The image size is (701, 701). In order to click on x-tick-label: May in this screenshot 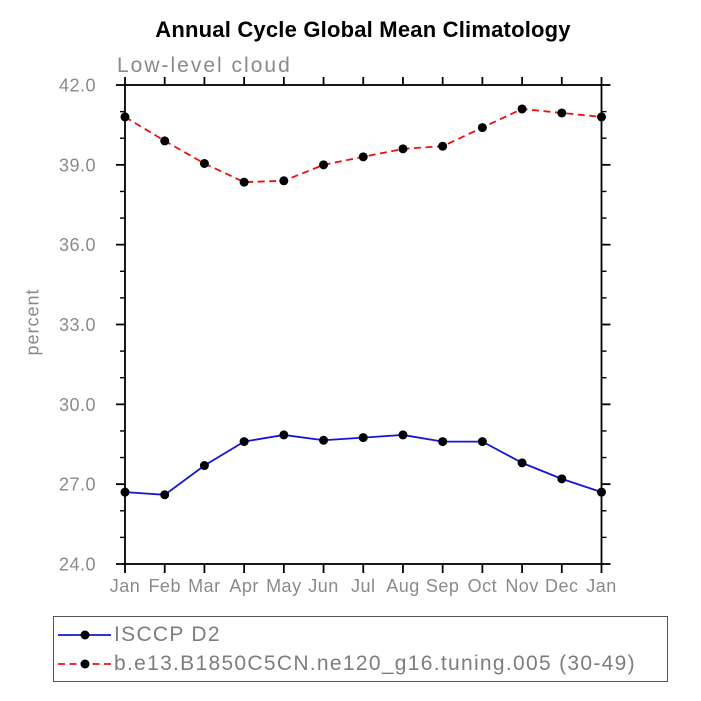, I will do `click(284, 586)`.